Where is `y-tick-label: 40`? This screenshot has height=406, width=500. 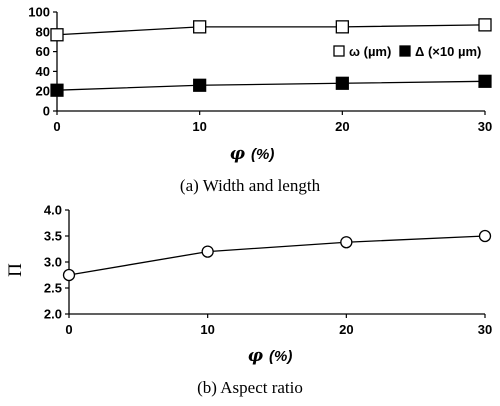 y-tick-label: 40 is located at coordinates (43, 71).